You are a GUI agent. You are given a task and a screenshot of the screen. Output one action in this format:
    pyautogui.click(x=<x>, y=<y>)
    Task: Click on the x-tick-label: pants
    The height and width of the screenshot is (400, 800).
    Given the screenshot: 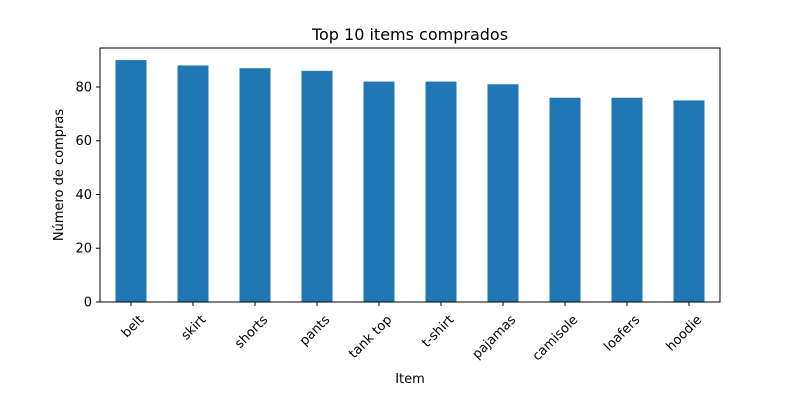 What is the action you would take?
    pyautogui.click(x=315, y=330)
    